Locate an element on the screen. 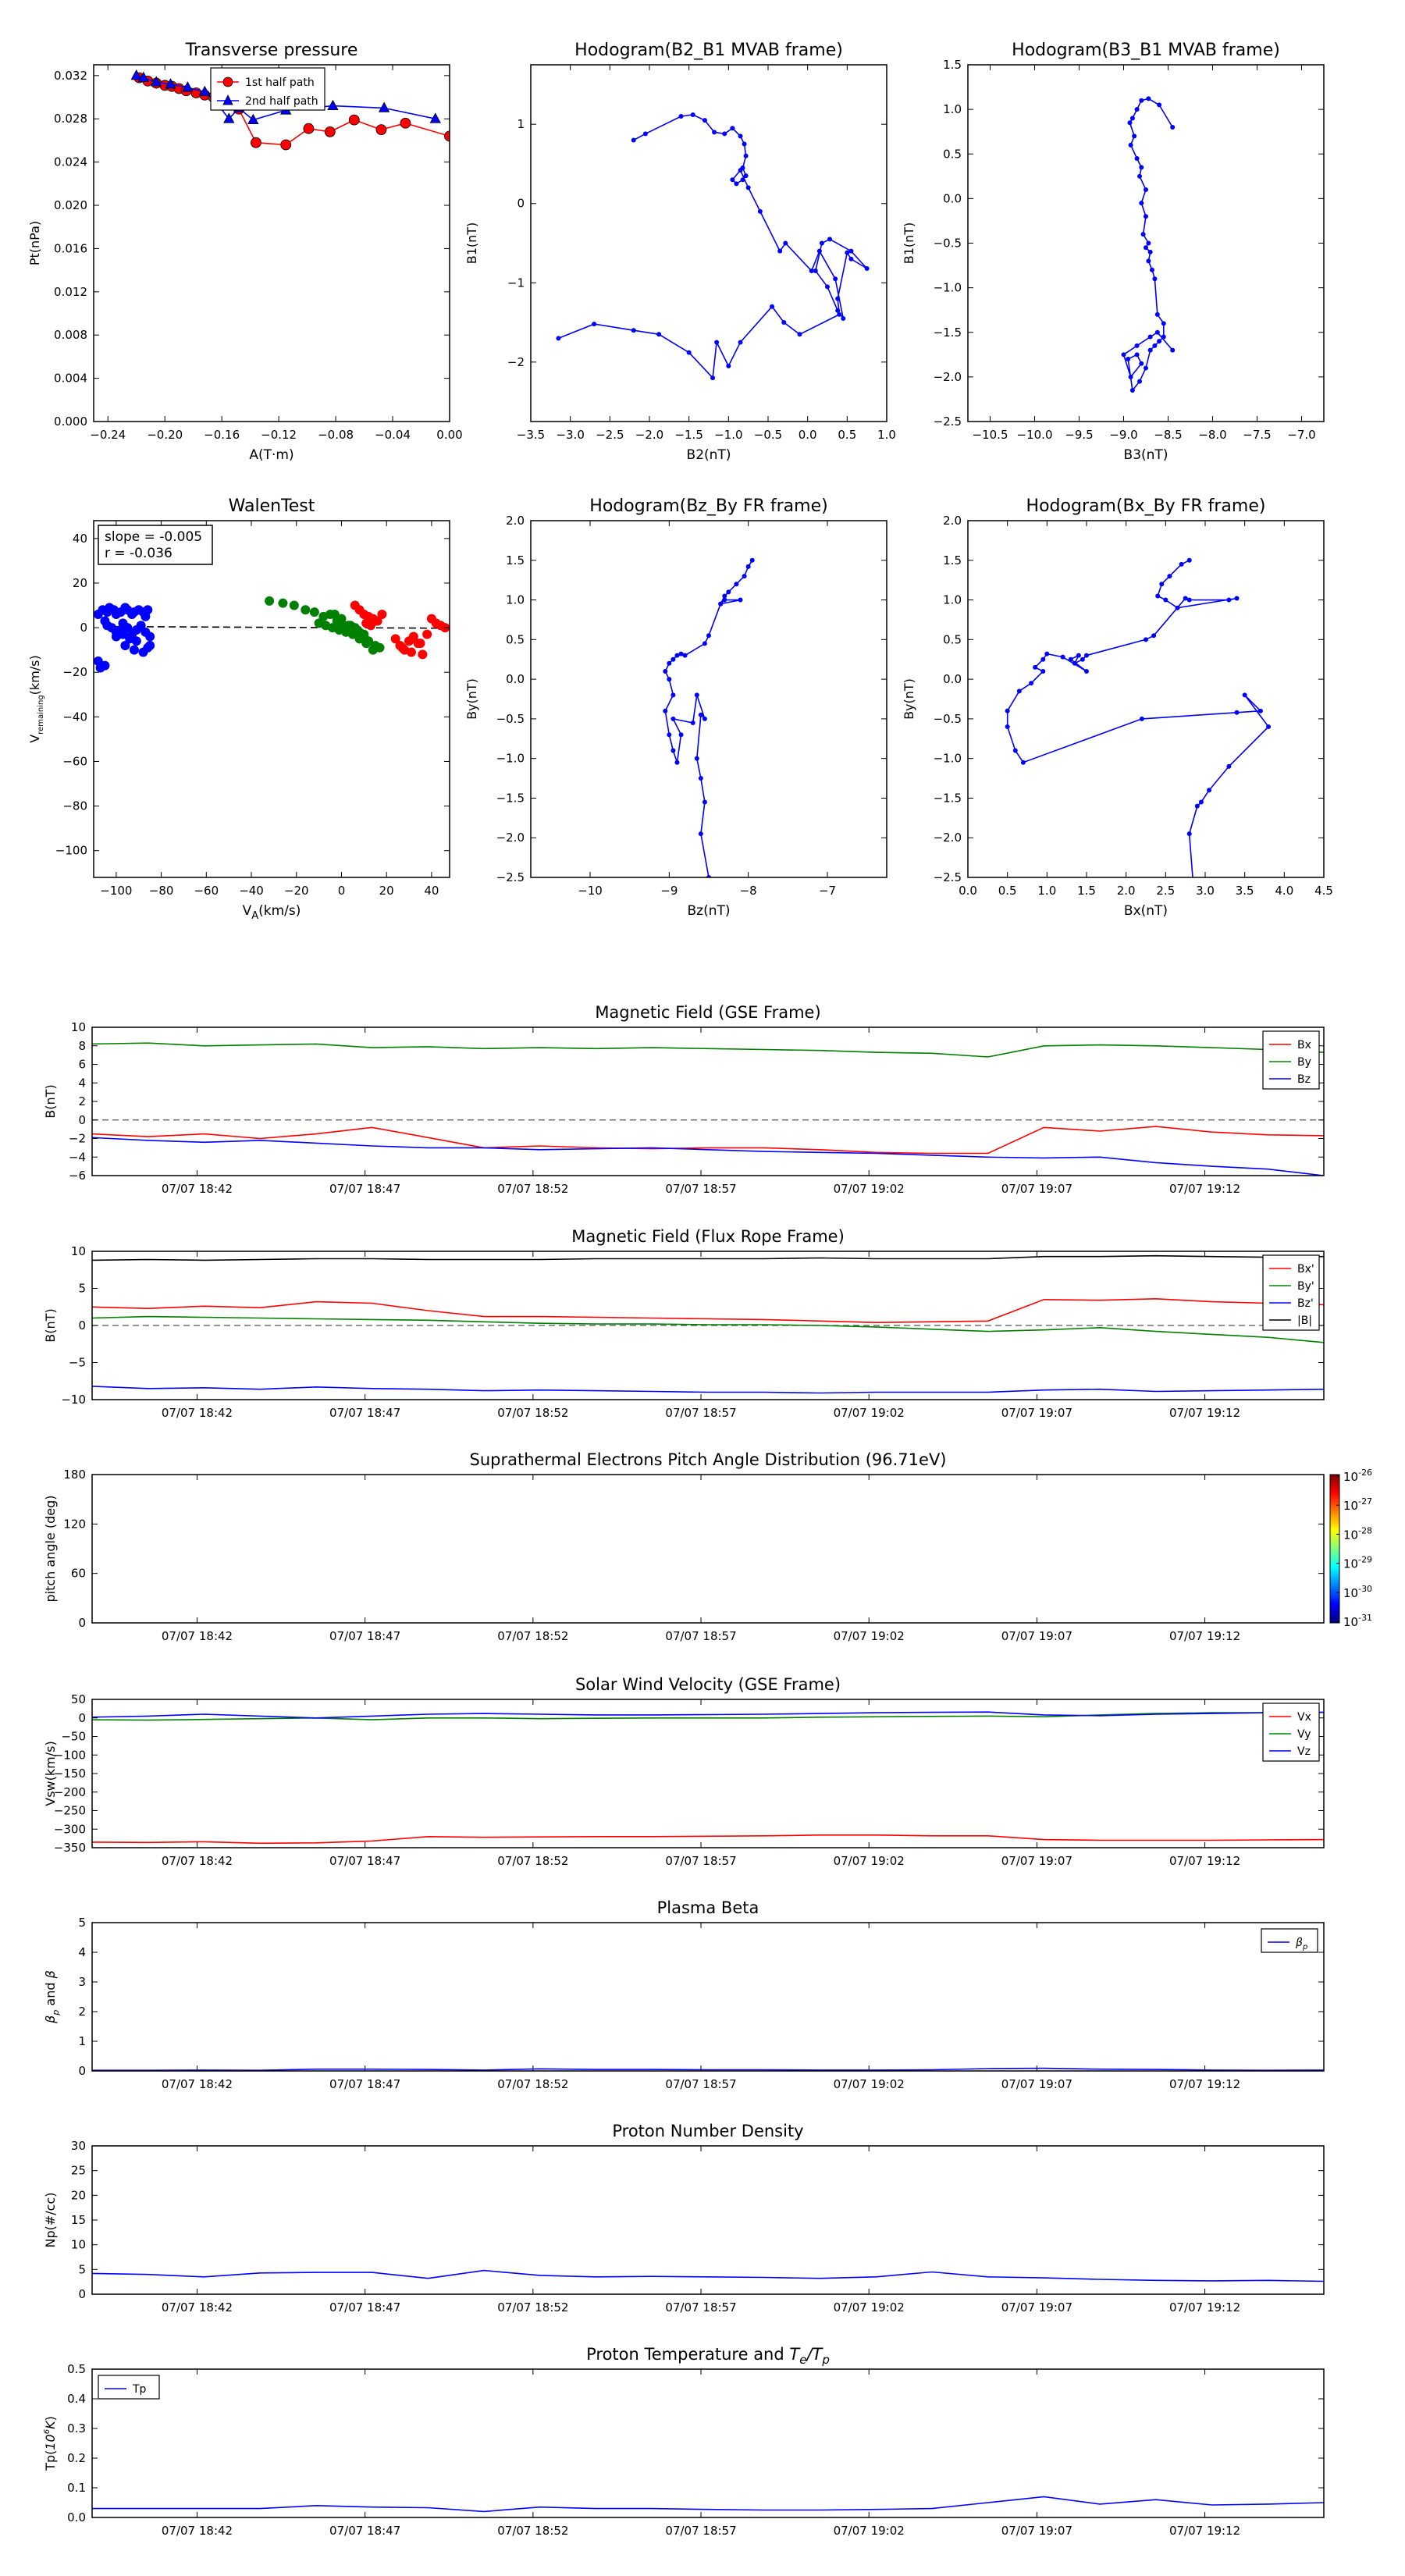  x-tick-label: −0.04 is located at coordinates (393, 435).